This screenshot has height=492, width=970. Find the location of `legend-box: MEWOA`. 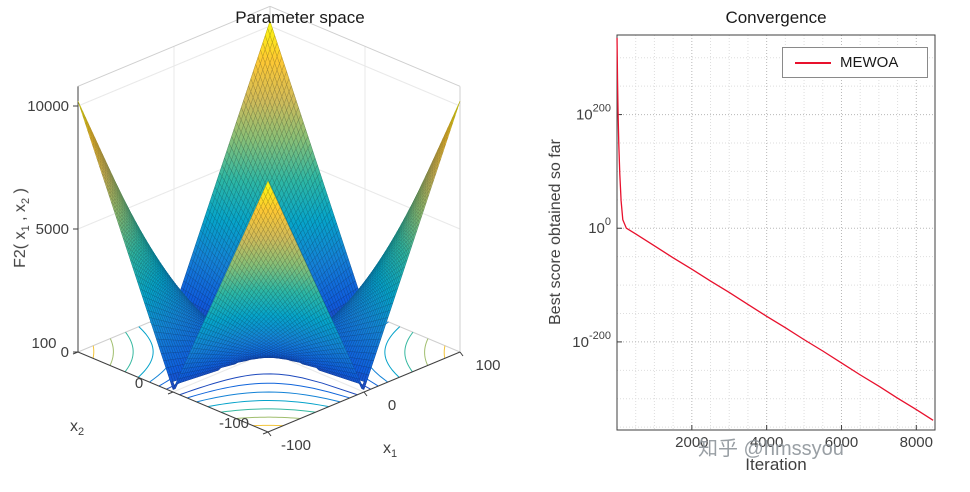

legend-box: MEWOA is located at coordinates (855, 62).